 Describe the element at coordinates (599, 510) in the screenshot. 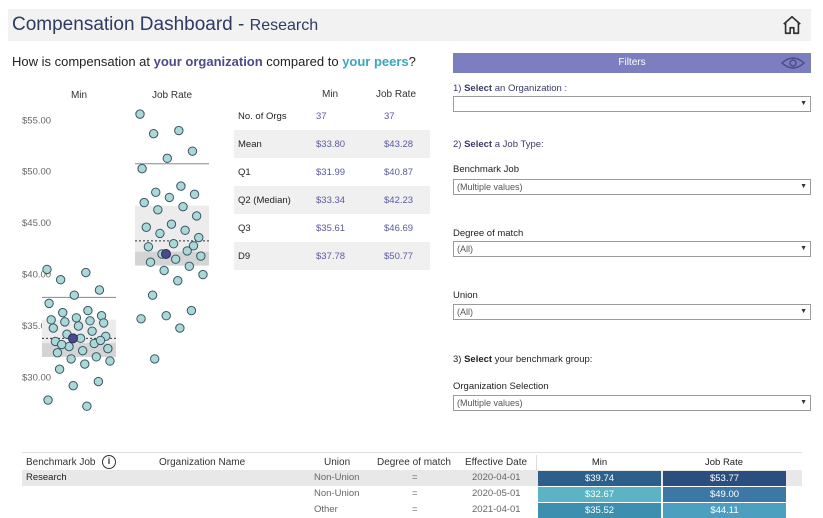

I see `cell-min: $35.52` at that location.